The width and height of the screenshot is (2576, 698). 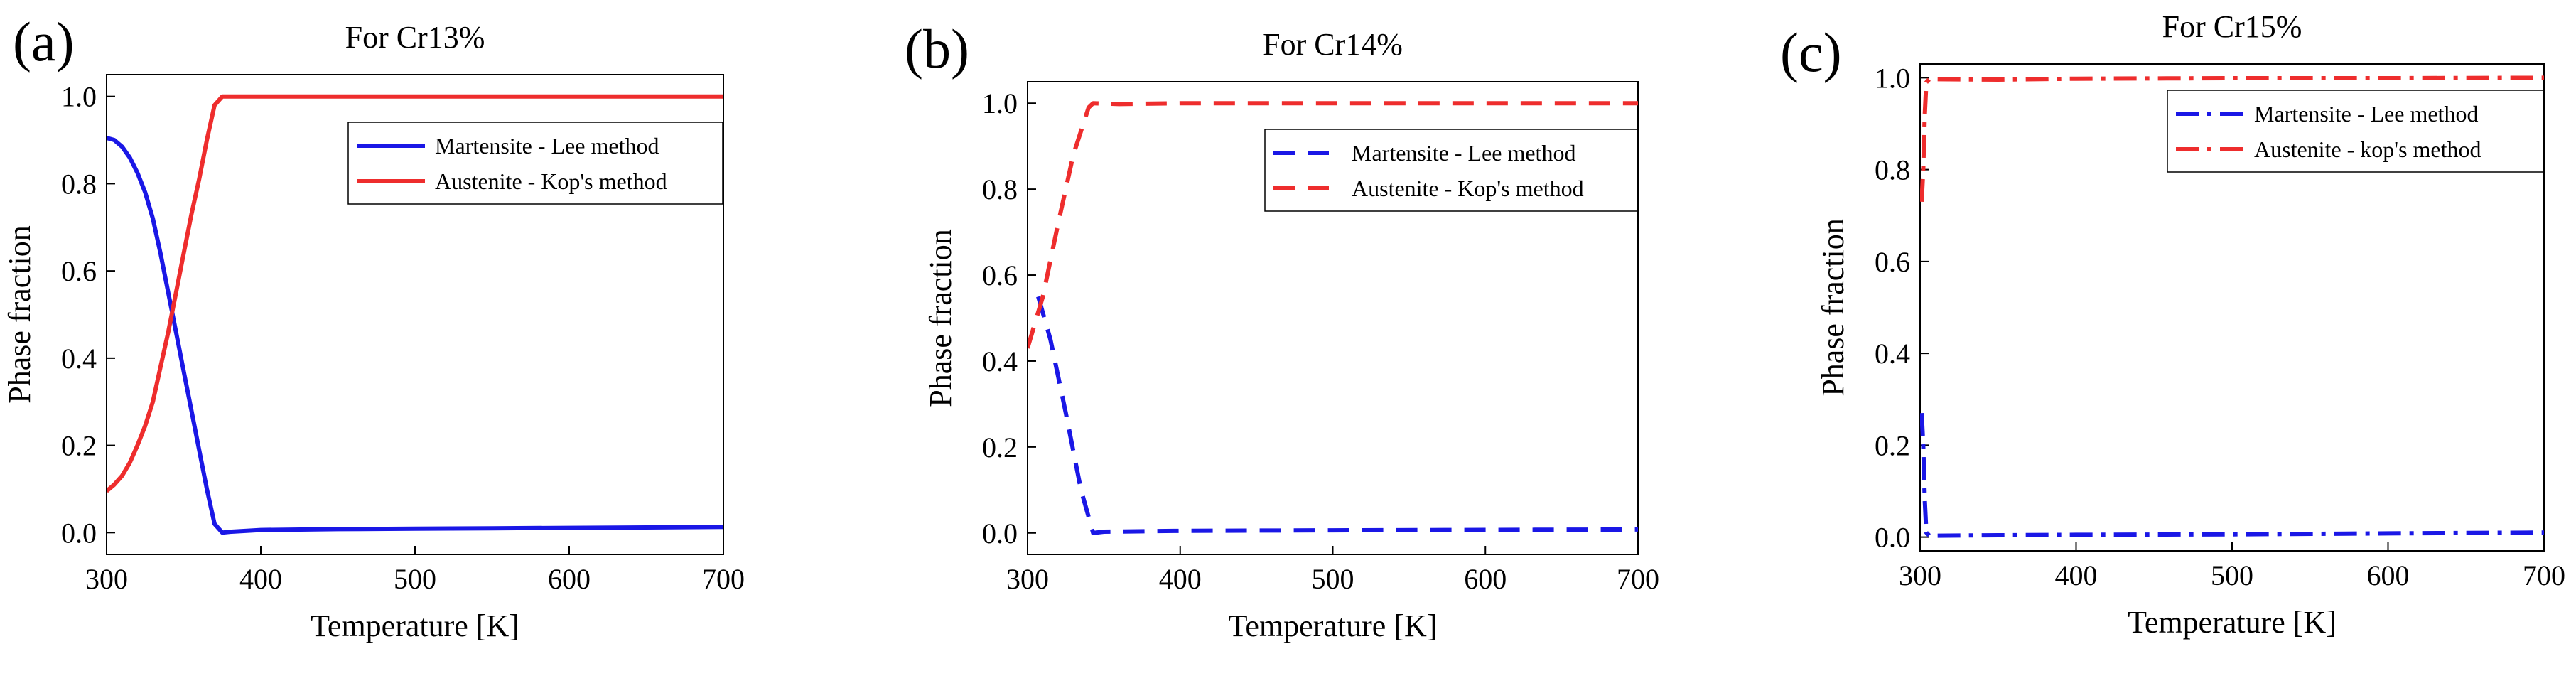 What do you see at coordinates (415, 37) in the screenshot?
I see `chart-title: For Cr13%` at bounding box center [415, 37].